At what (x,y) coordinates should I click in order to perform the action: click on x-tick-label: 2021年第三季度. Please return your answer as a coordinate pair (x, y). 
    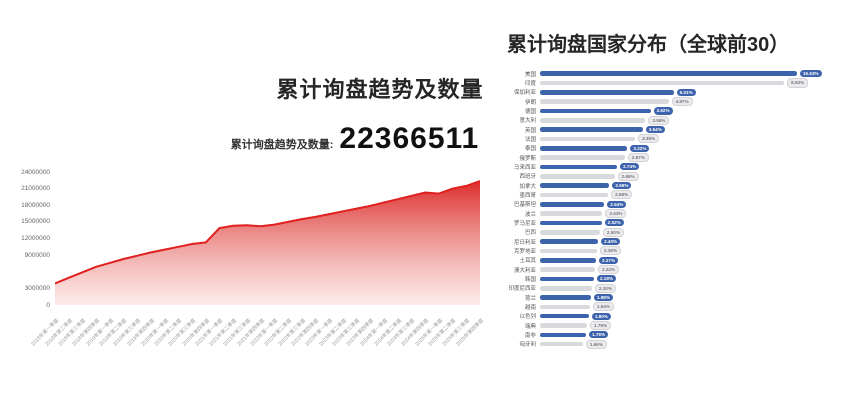
    Looking at the image, I should click on (237, 332).